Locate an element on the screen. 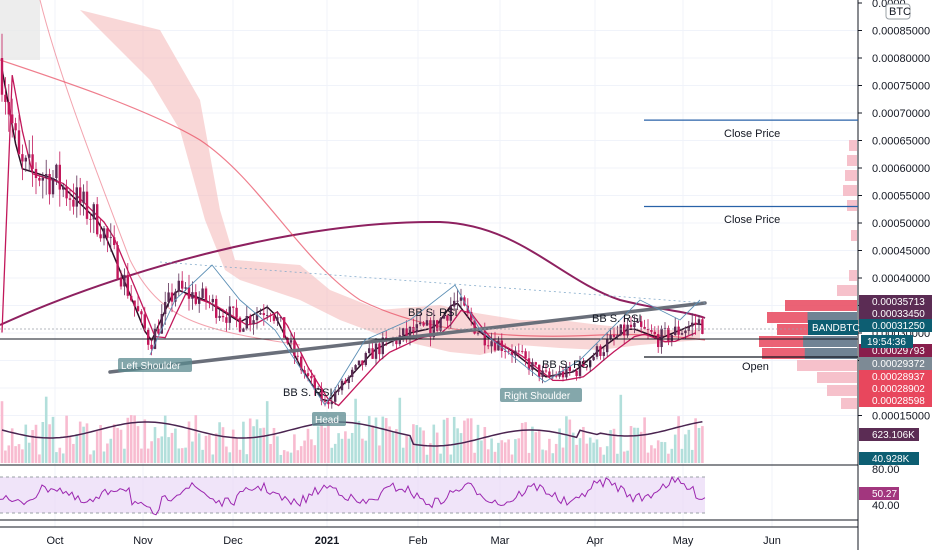 Image resolution: width=932 pixels, height=555 pixels. close-price-label-1: Close Price is located at coordinates (752, 134).